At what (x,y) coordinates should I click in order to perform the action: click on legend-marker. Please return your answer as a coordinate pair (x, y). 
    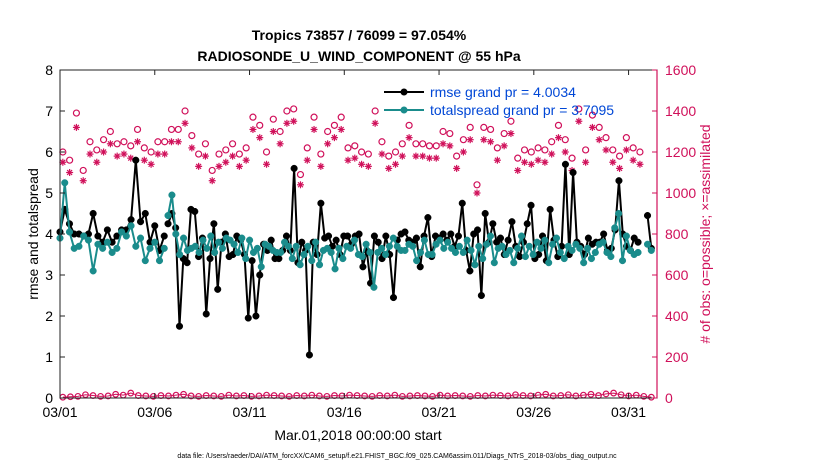
    Looking at the image, I should click on (404, 110).